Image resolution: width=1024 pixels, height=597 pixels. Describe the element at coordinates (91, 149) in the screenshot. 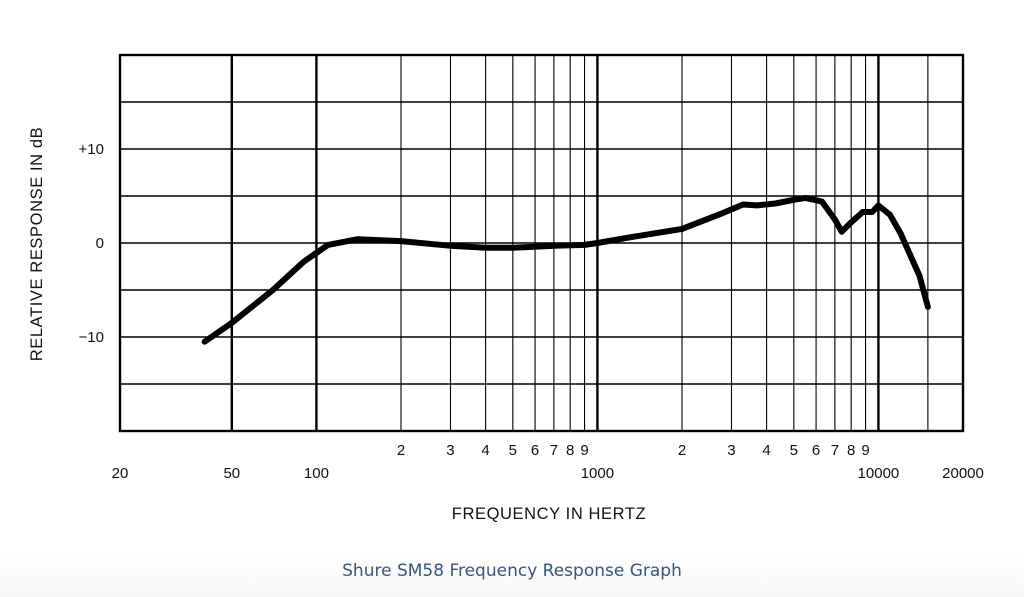

I see `y-tick-label: +10` at that location.